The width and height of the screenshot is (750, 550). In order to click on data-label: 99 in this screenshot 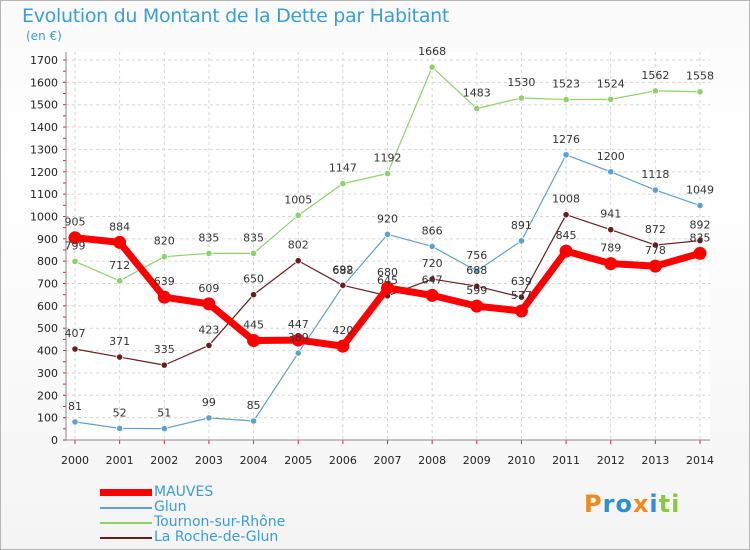, I will do `click(209, 402)`.